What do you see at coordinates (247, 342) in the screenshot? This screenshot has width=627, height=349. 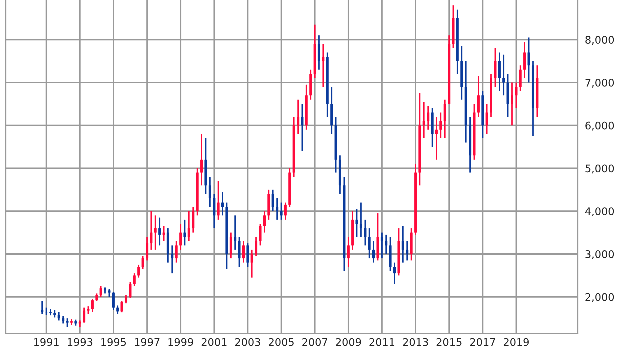 I see `x-tick-label: 2003` at bounding box center [247, 342].